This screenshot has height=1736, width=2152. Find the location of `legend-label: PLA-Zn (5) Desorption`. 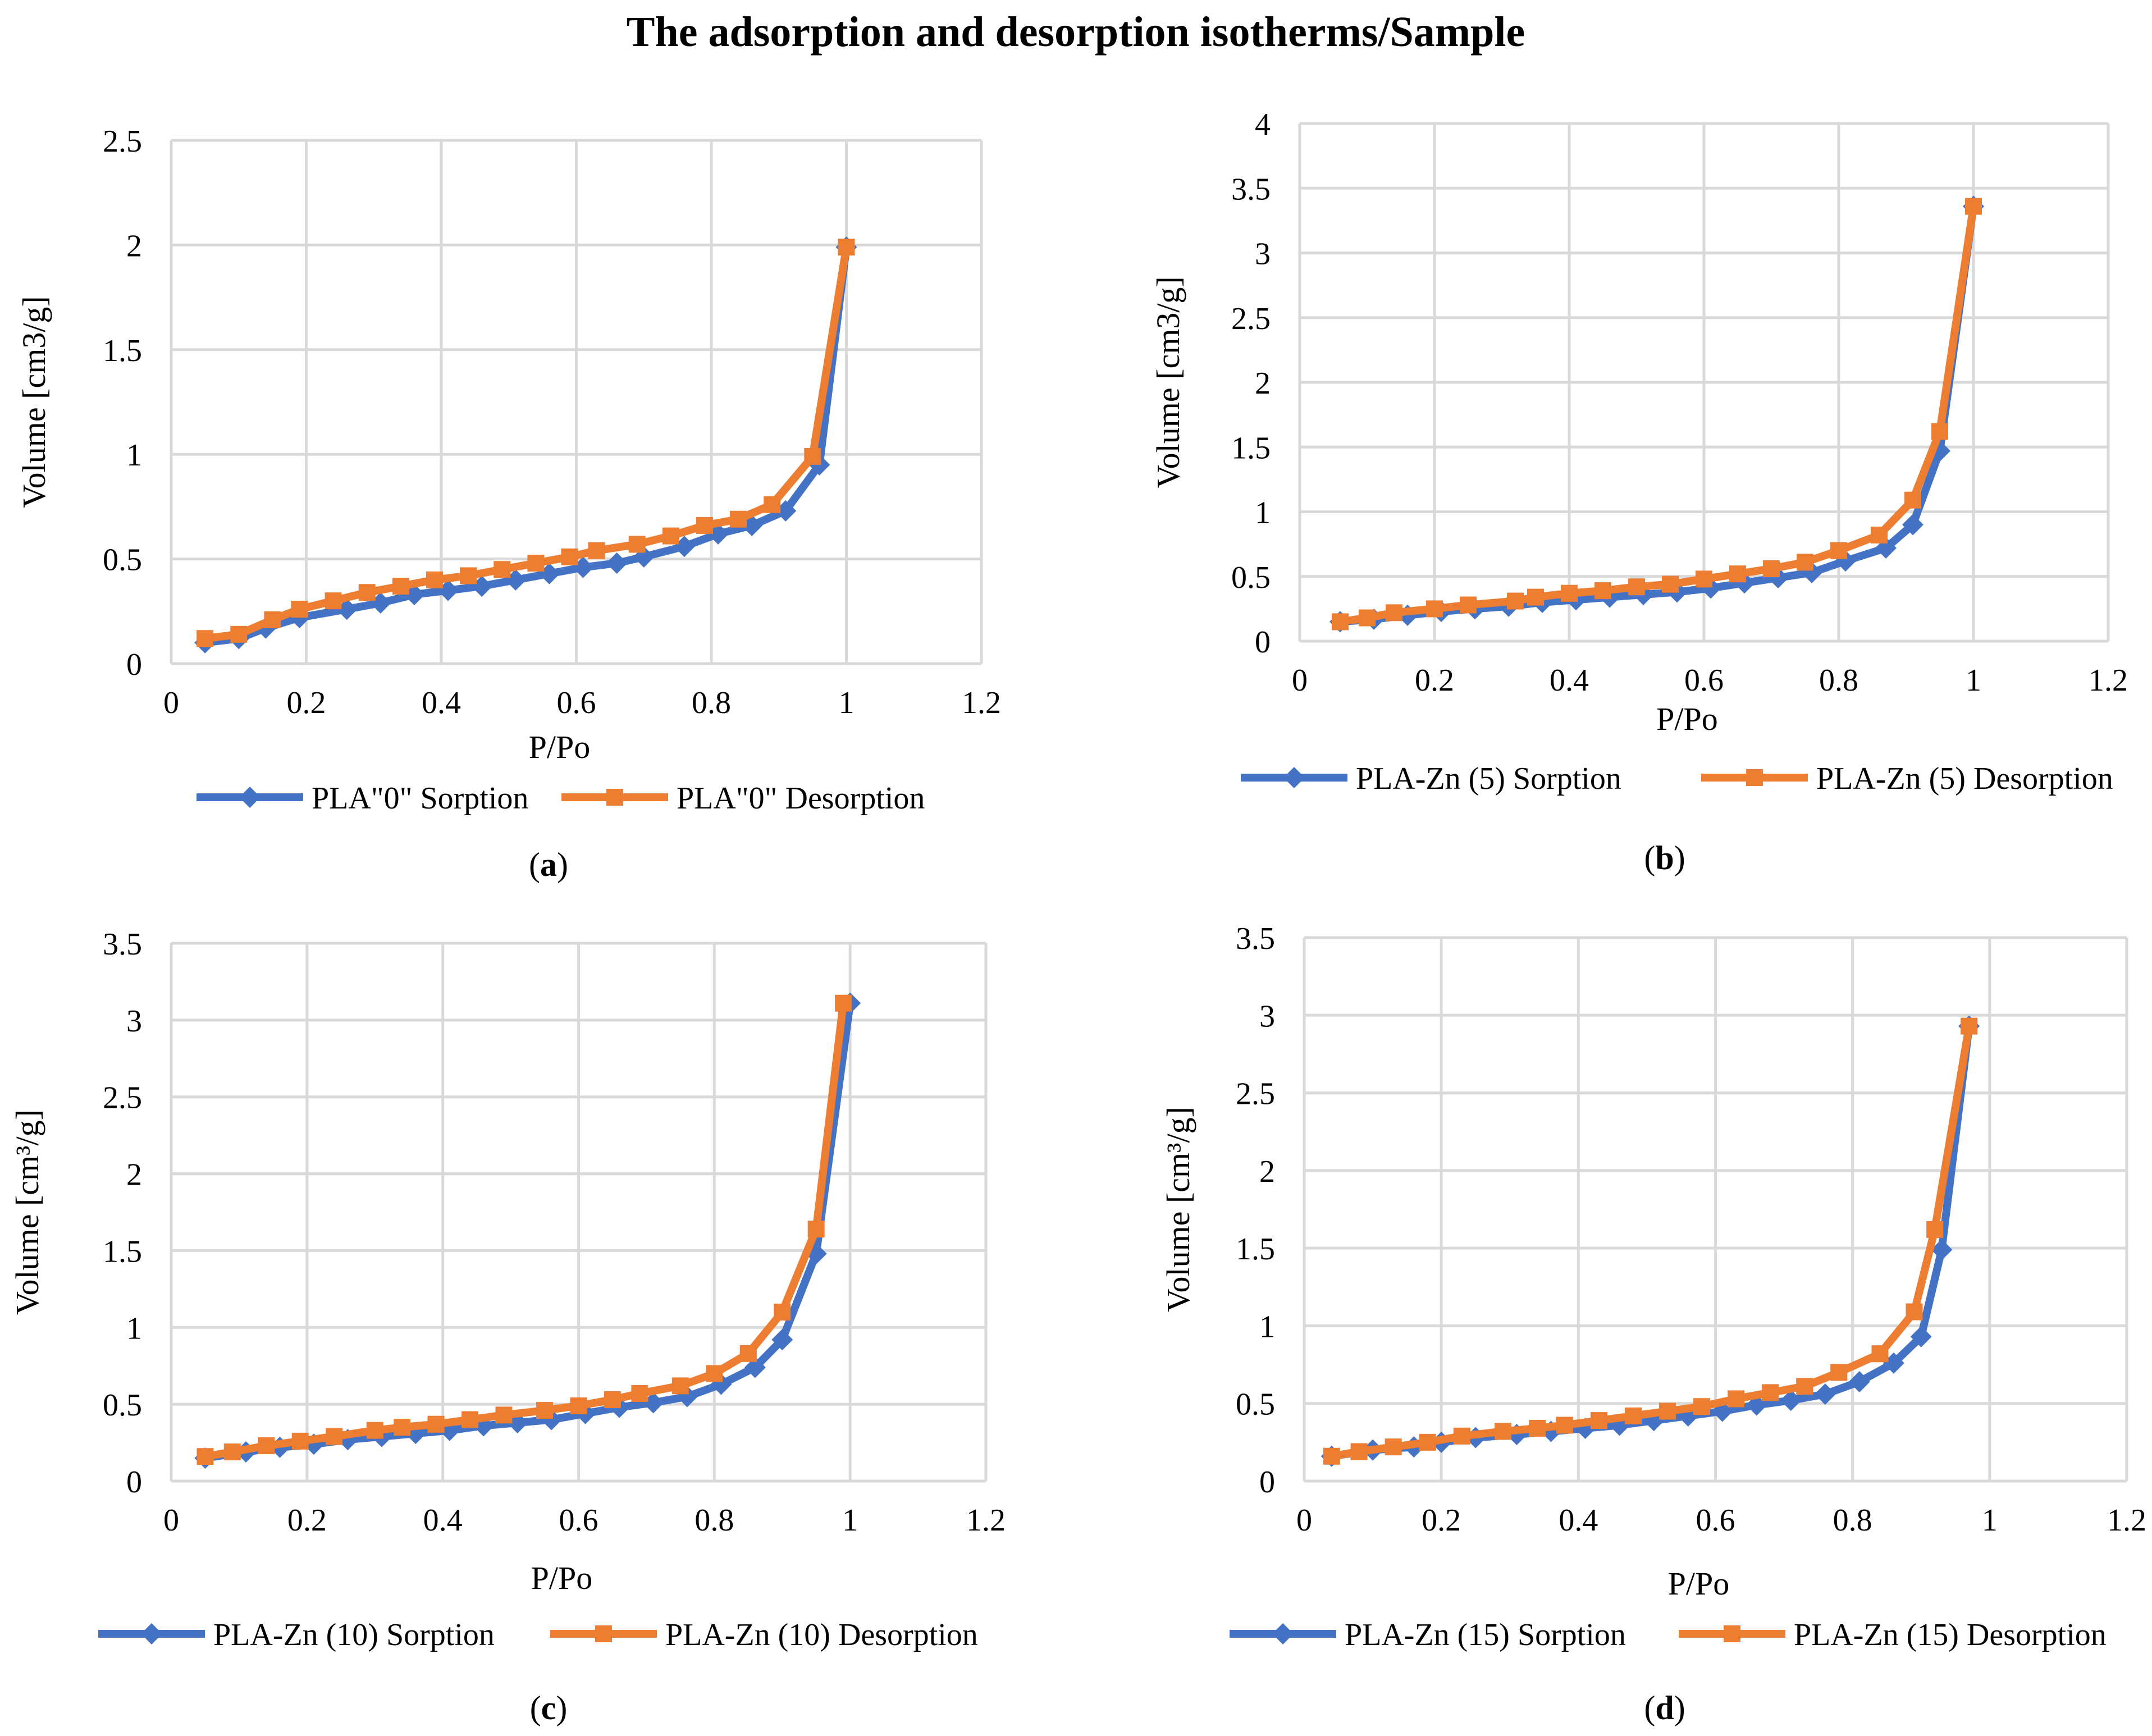

legend-label: PLA-Zn (5) Desorption is located at coordinates (1964, 779).